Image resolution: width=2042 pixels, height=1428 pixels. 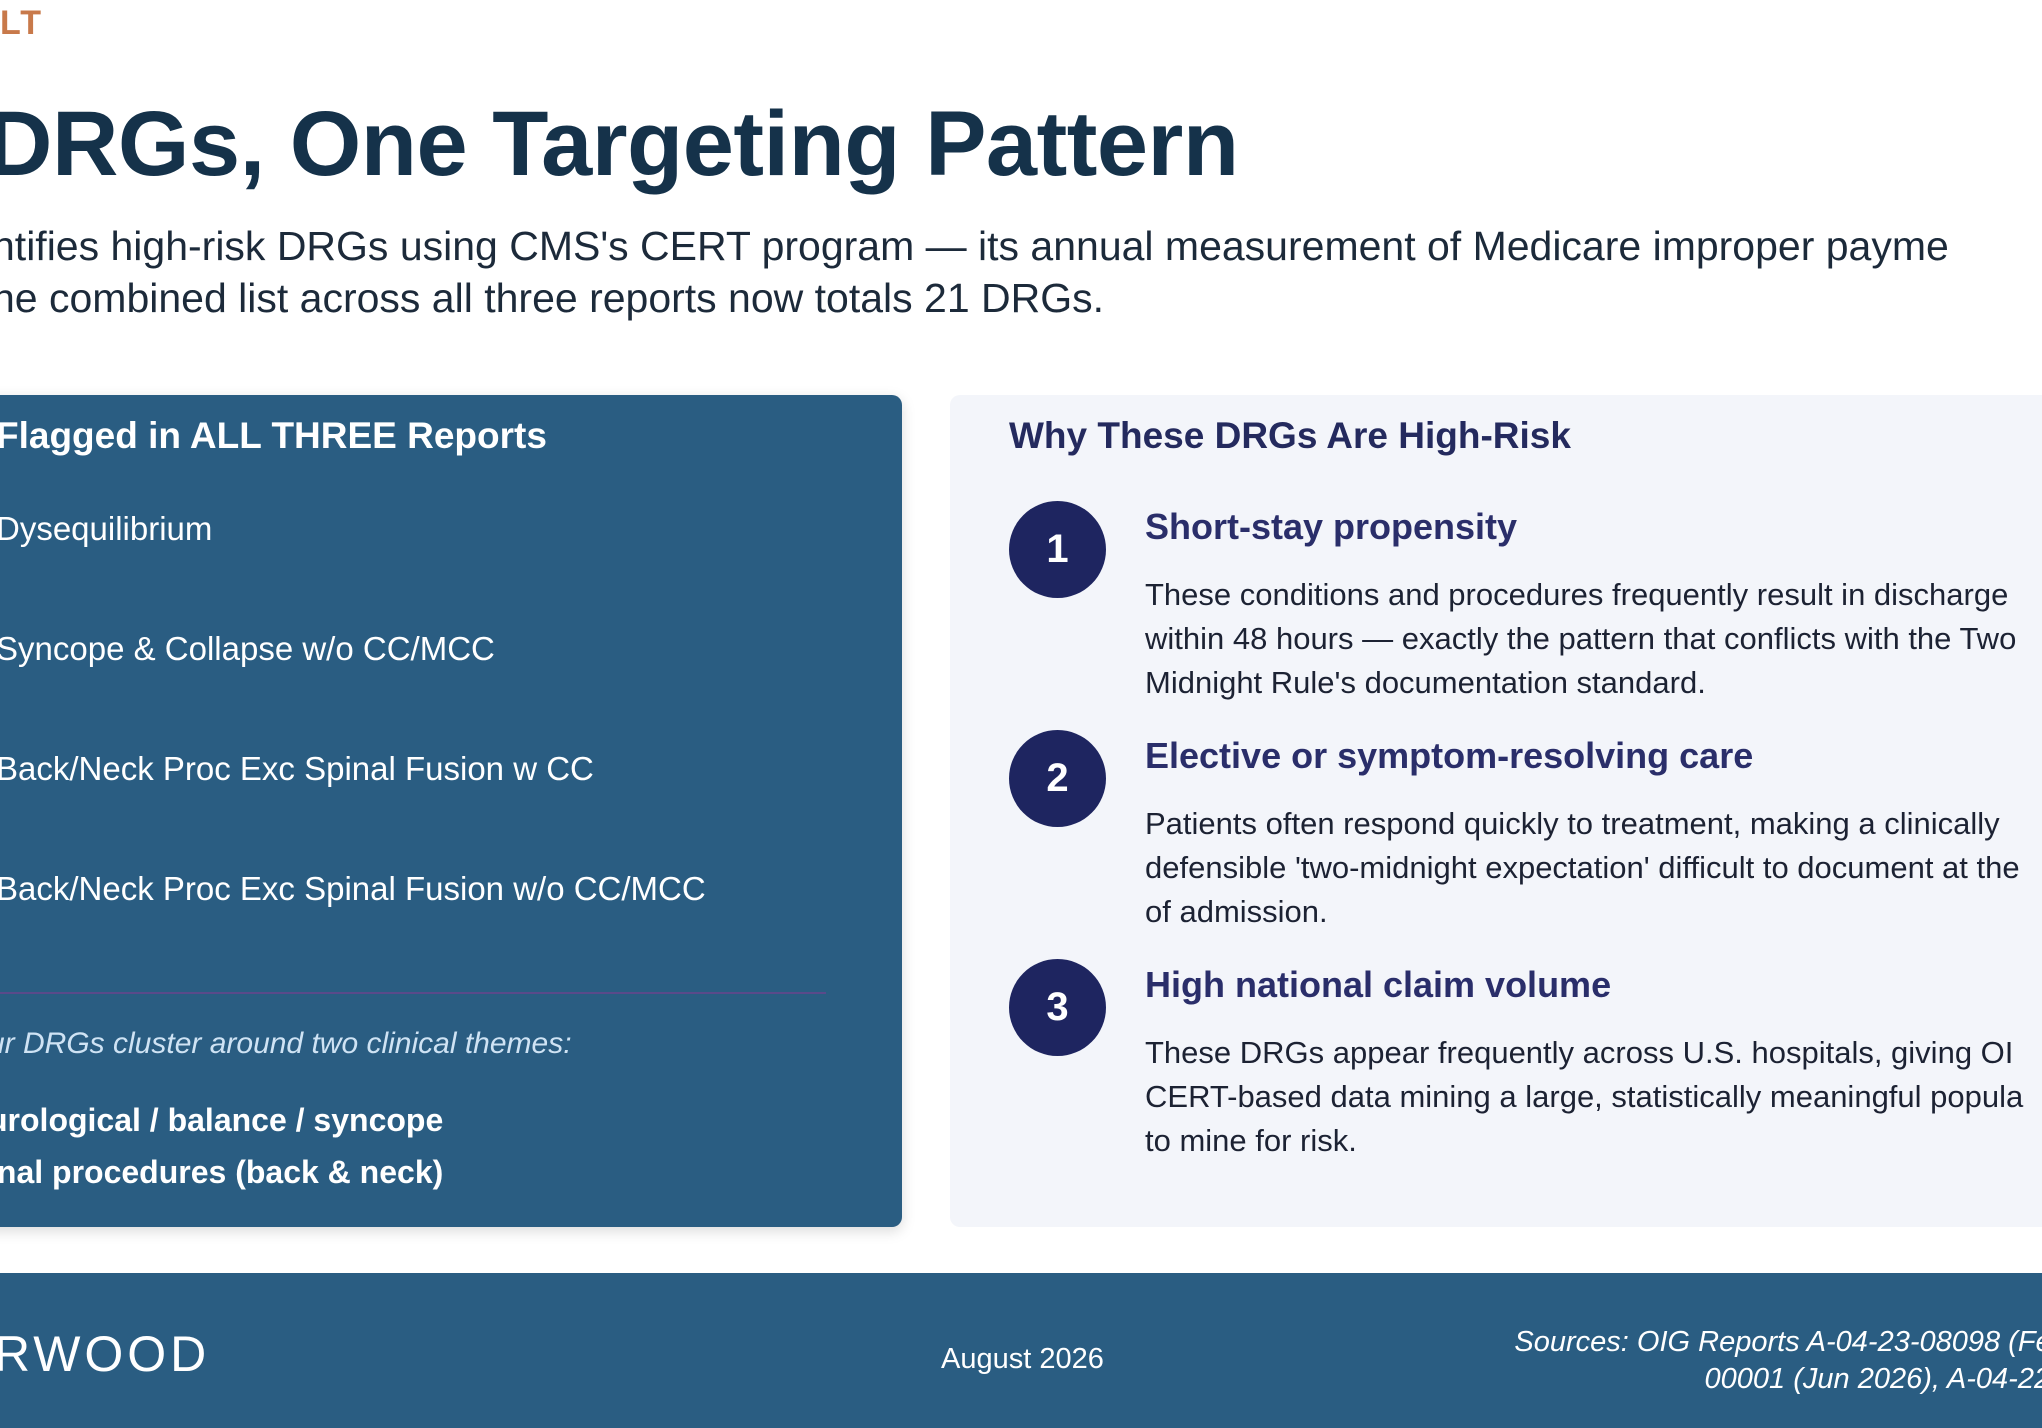 I want to click on eyebrow-label: LT, so click(x=22, y=23).